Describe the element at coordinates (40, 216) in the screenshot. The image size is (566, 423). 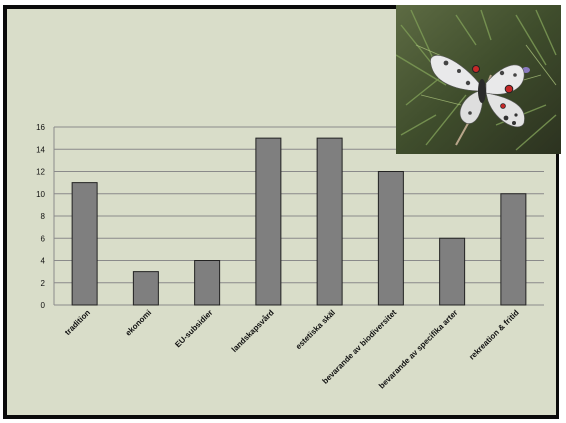
I see `y-axis-tick-labels: 0 2 4 6 8 10 12 14 16` at that location.